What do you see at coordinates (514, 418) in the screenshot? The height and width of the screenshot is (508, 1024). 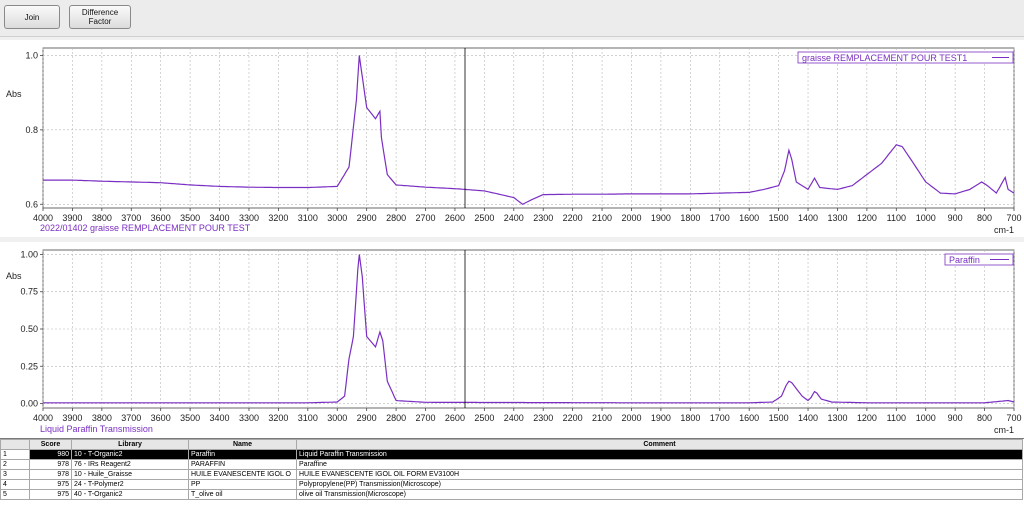 I see `x-tick-label: 2400` at bounding box center [514, 418].